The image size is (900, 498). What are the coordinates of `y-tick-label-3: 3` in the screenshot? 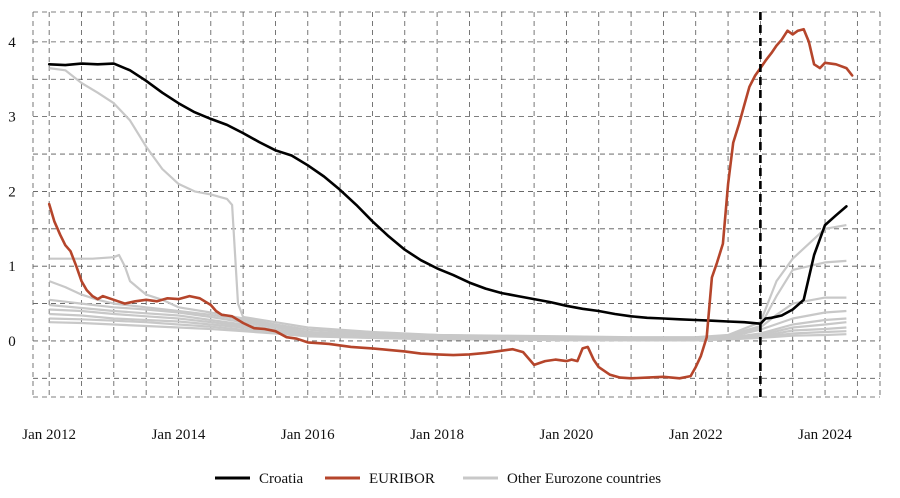 It's located at (12, 118).